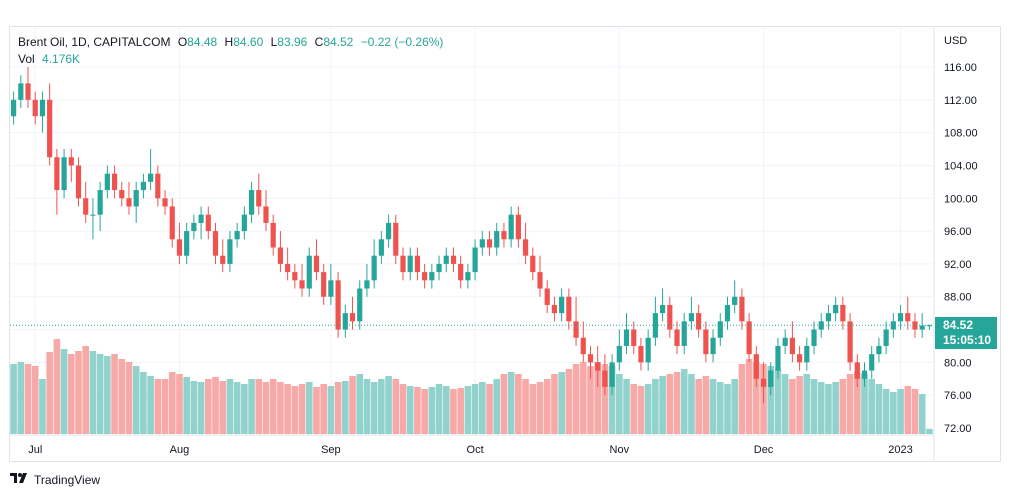 Image resolution: width=1012 pixels, height=498 pixels. I want to click on y-tick-label: 80.00, so click(958, 363).